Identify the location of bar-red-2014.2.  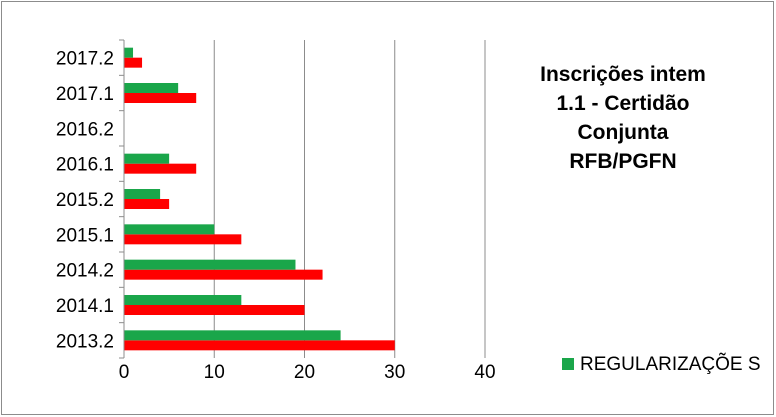
(223, 274).